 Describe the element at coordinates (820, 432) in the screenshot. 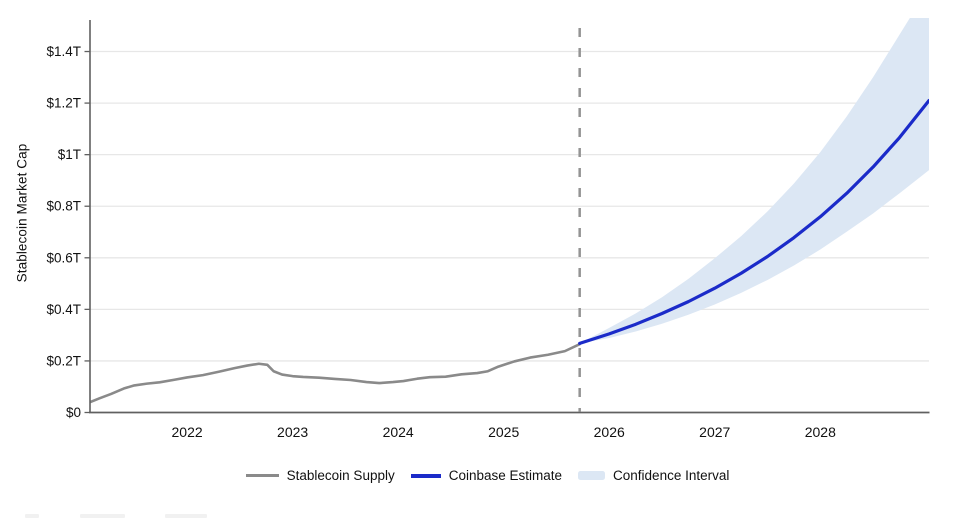

I see `x-tick-label: 2028` at that location.